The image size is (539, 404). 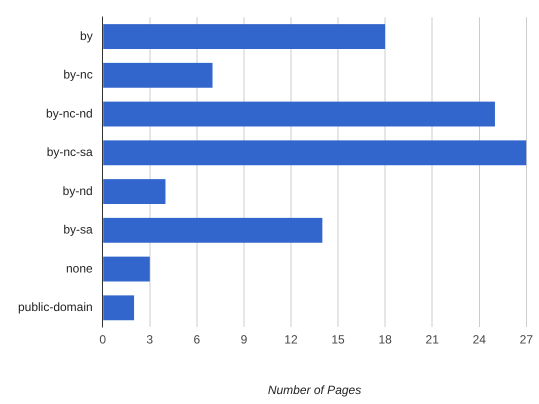 What do you see at coordinates (78, 75) in the screenshot?
I see `y-tick-label: by-nc` at bounding box center [78, 75].